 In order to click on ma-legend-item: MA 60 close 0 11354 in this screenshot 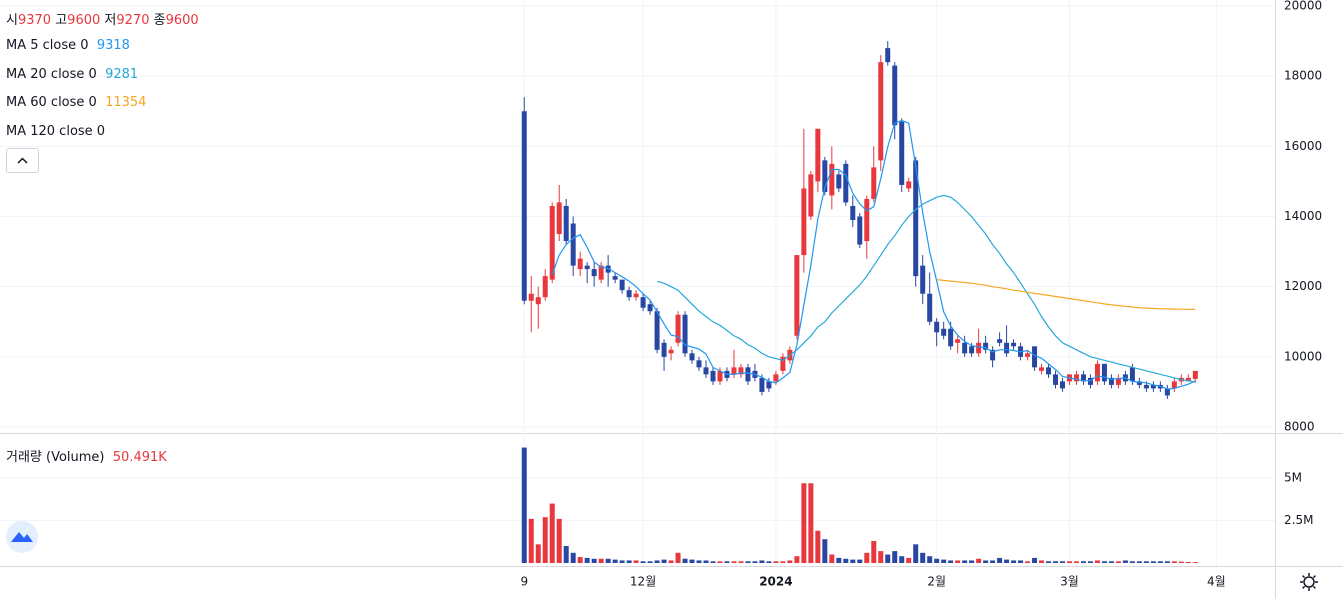, I will do `click(76, 102)`.